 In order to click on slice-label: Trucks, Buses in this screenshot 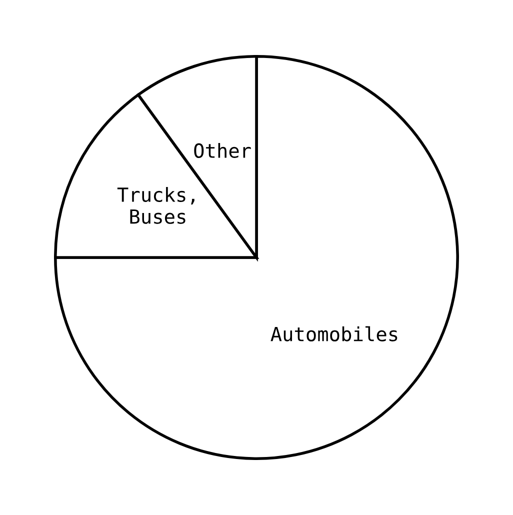, I will do `click(155, 205)`.